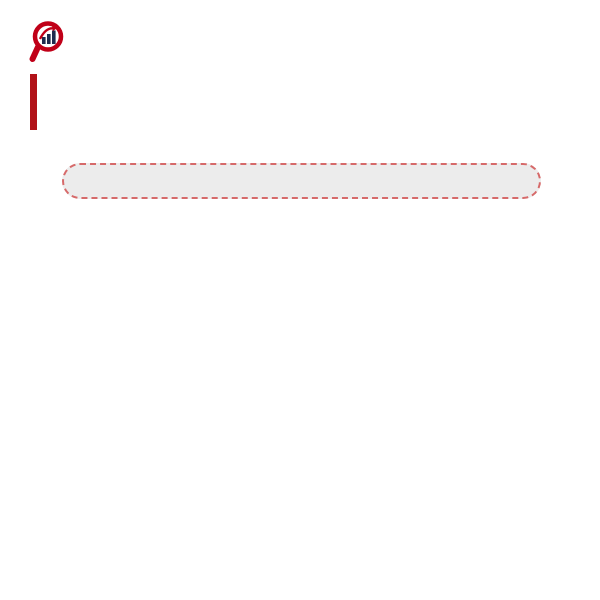 This screenshot has width=600, height=600. Describe the element at coordinates (99, 181) in the screenshot. I see `legend-swatch-blue` at that location.